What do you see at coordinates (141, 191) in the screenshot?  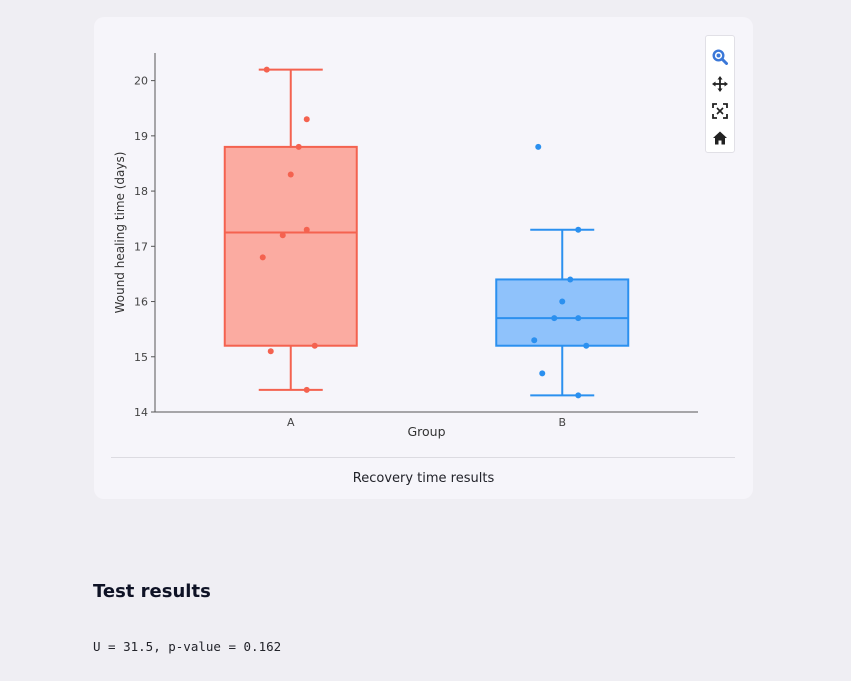 I see `y-tick-label: 18` at bounding box center [141, 191].